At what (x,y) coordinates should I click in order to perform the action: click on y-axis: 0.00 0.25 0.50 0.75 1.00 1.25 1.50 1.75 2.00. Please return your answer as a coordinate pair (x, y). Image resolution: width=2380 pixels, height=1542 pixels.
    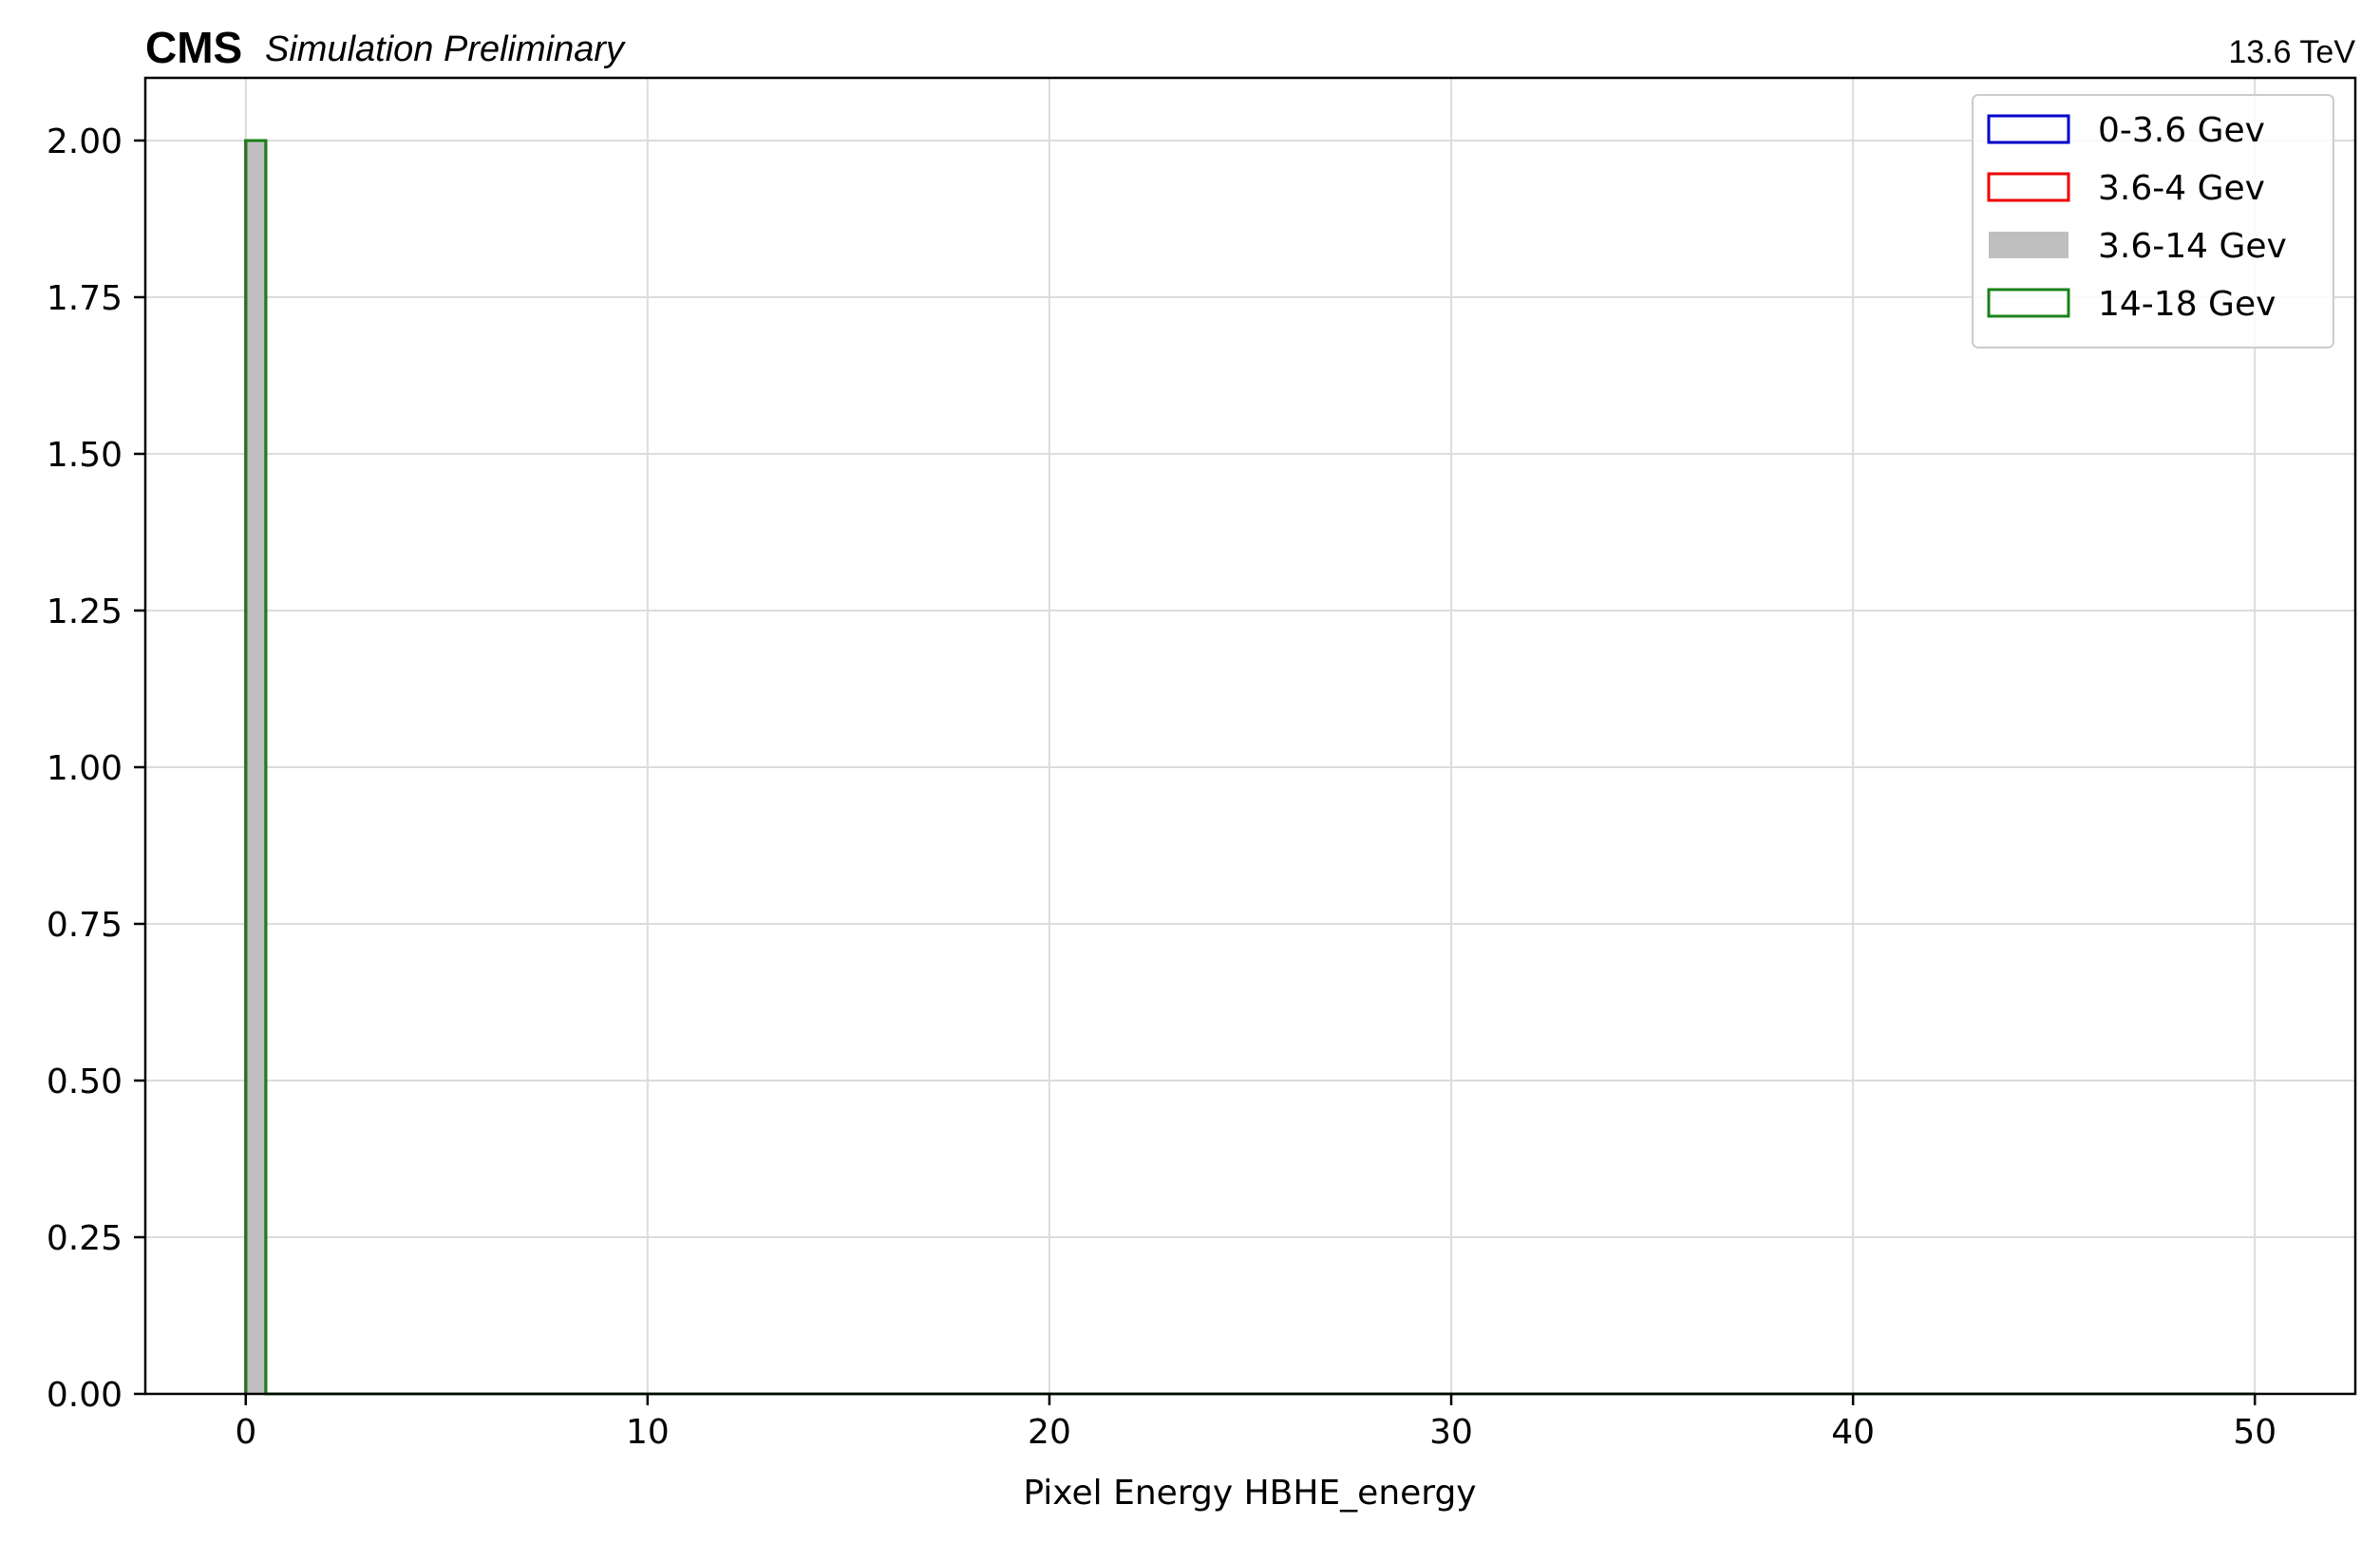
    Looking at the image, I should click on (96, 768).